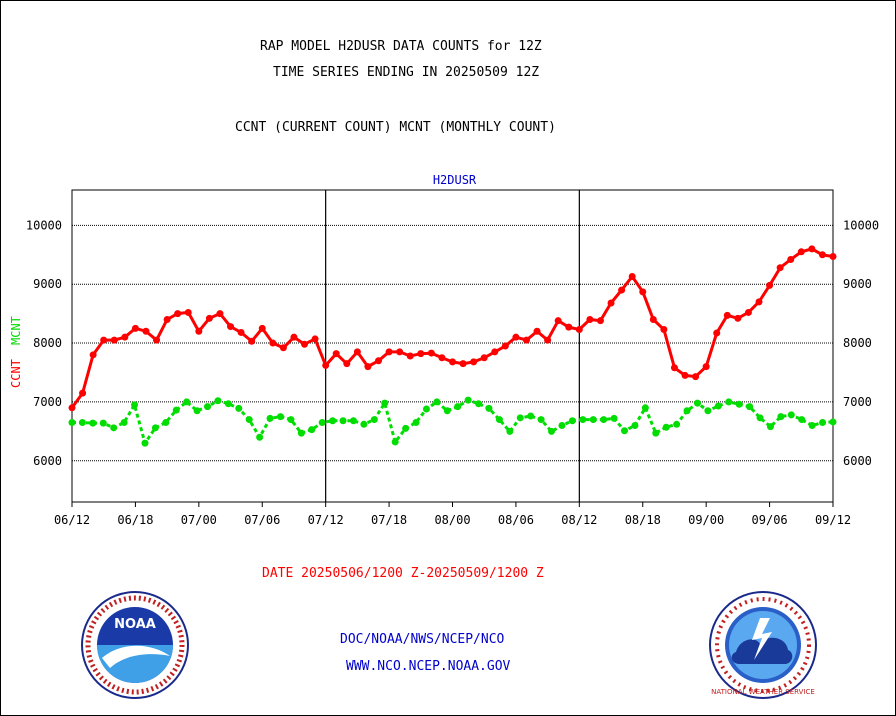 Image resolution: width=896 pixels, height=716 pixels. What do you see at coordinates (643, 520) in the screenshot?
I see `x-tick-label: 08/18` at bounding box center [643, 520].